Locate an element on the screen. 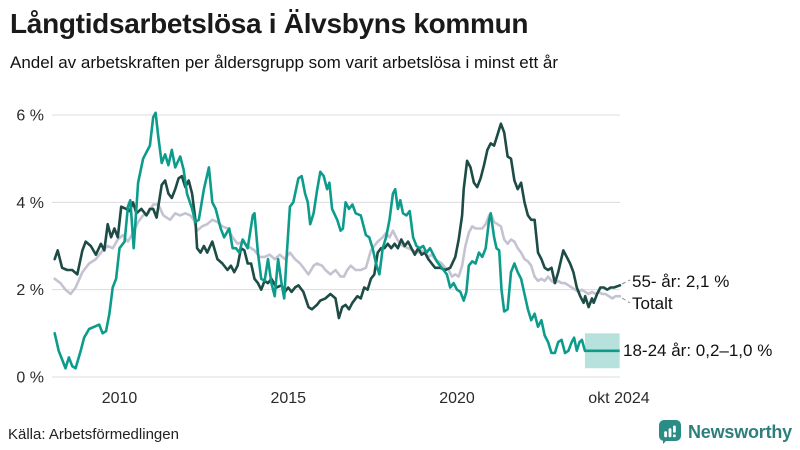 Image resolution: width=800 pixels, height=450 pixels. leader-lines is located at coordinates (626, 291).